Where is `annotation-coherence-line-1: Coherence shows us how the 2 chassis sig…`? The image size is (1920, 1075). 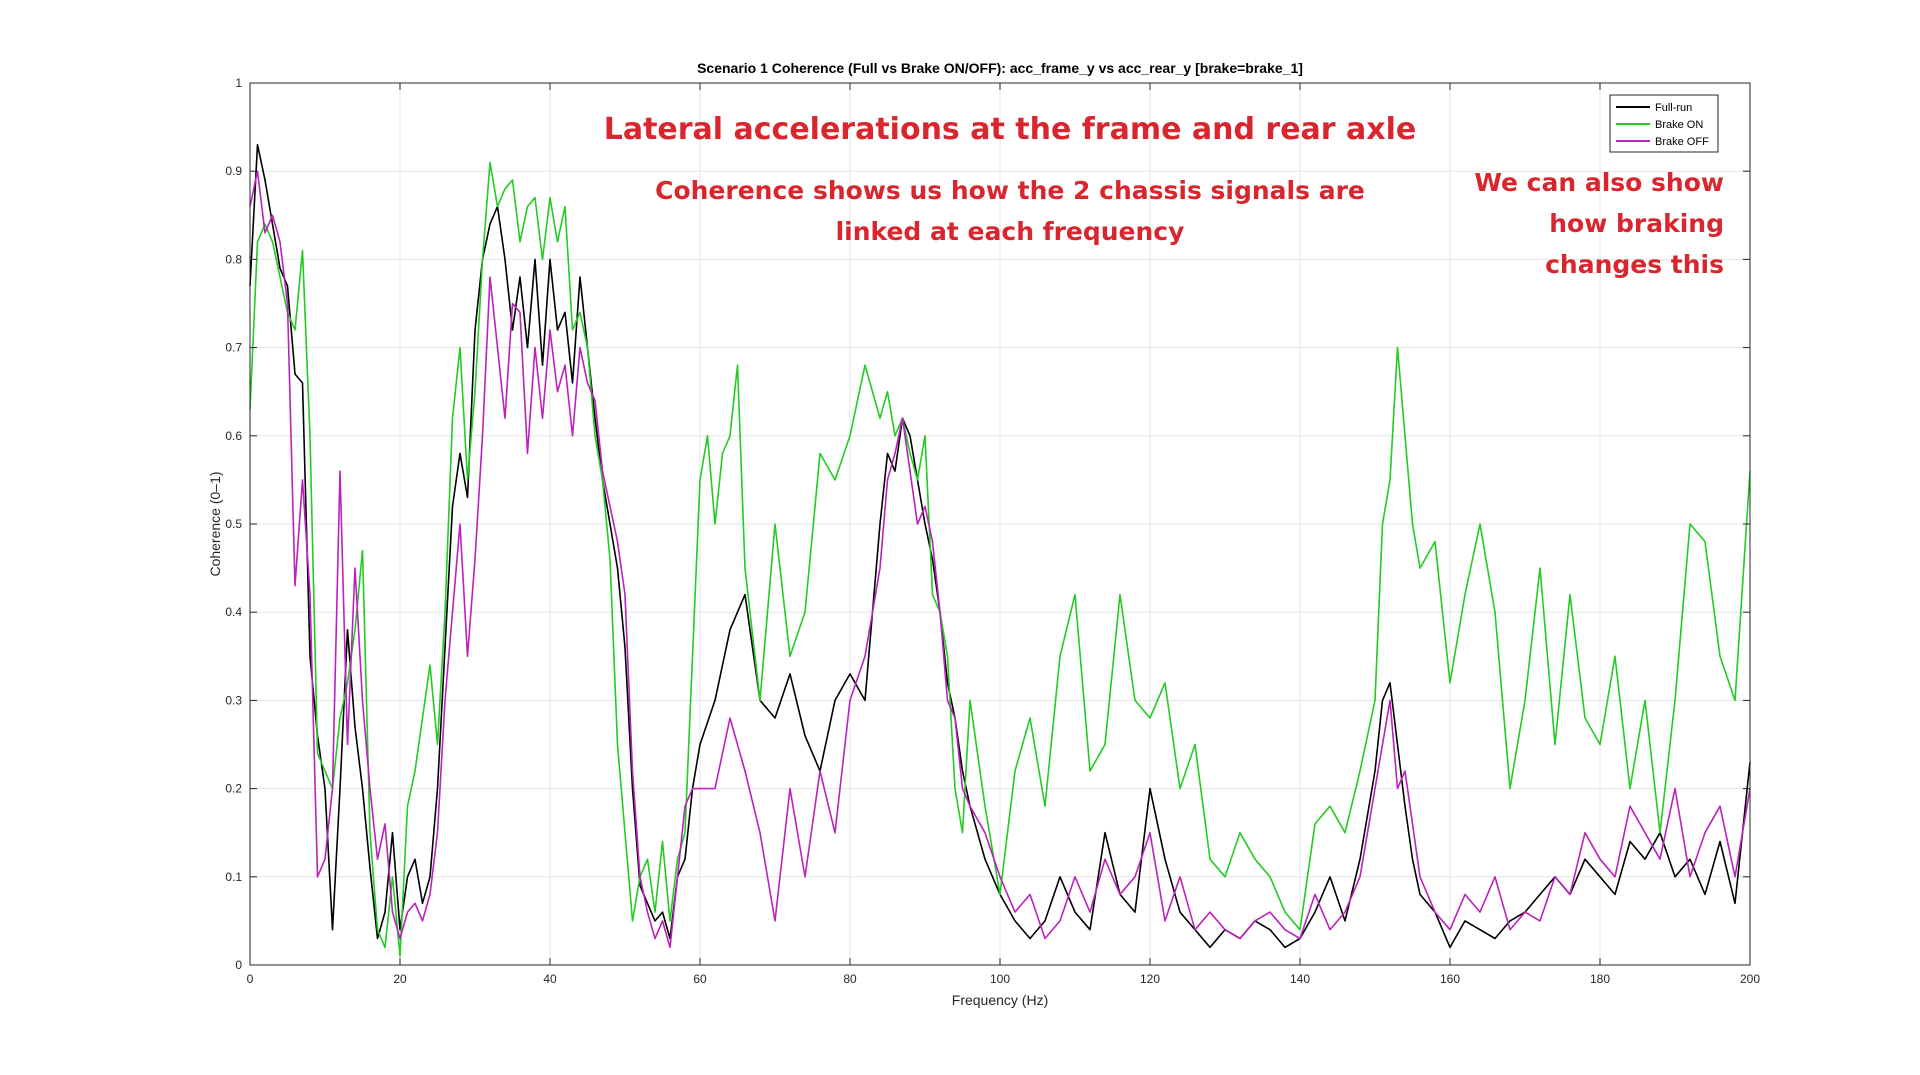 annotation-coherence-line-1: Coherence shows us how the 2 chassis sig… is located at coordinates (1010, 190).